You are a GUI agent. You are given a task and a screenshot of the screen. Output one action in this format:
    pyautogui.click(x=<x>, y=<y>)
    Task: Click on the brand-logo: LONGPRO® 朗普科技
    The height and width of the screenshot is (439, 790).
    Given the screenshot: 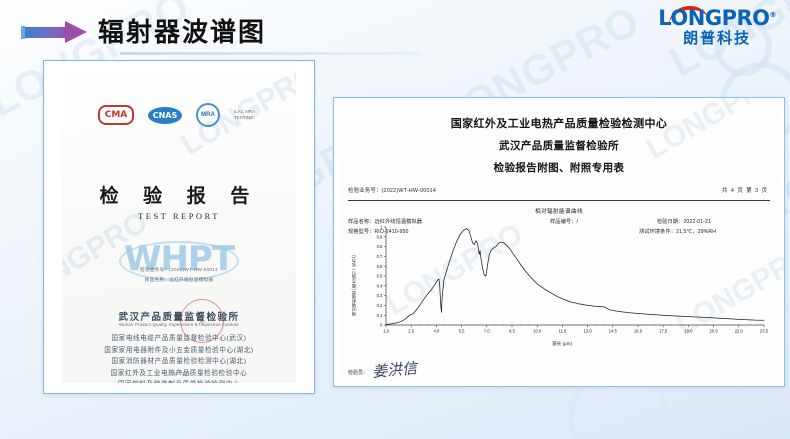 What is the action you would take?
    pyautogui.click(x=717, y=25)
    